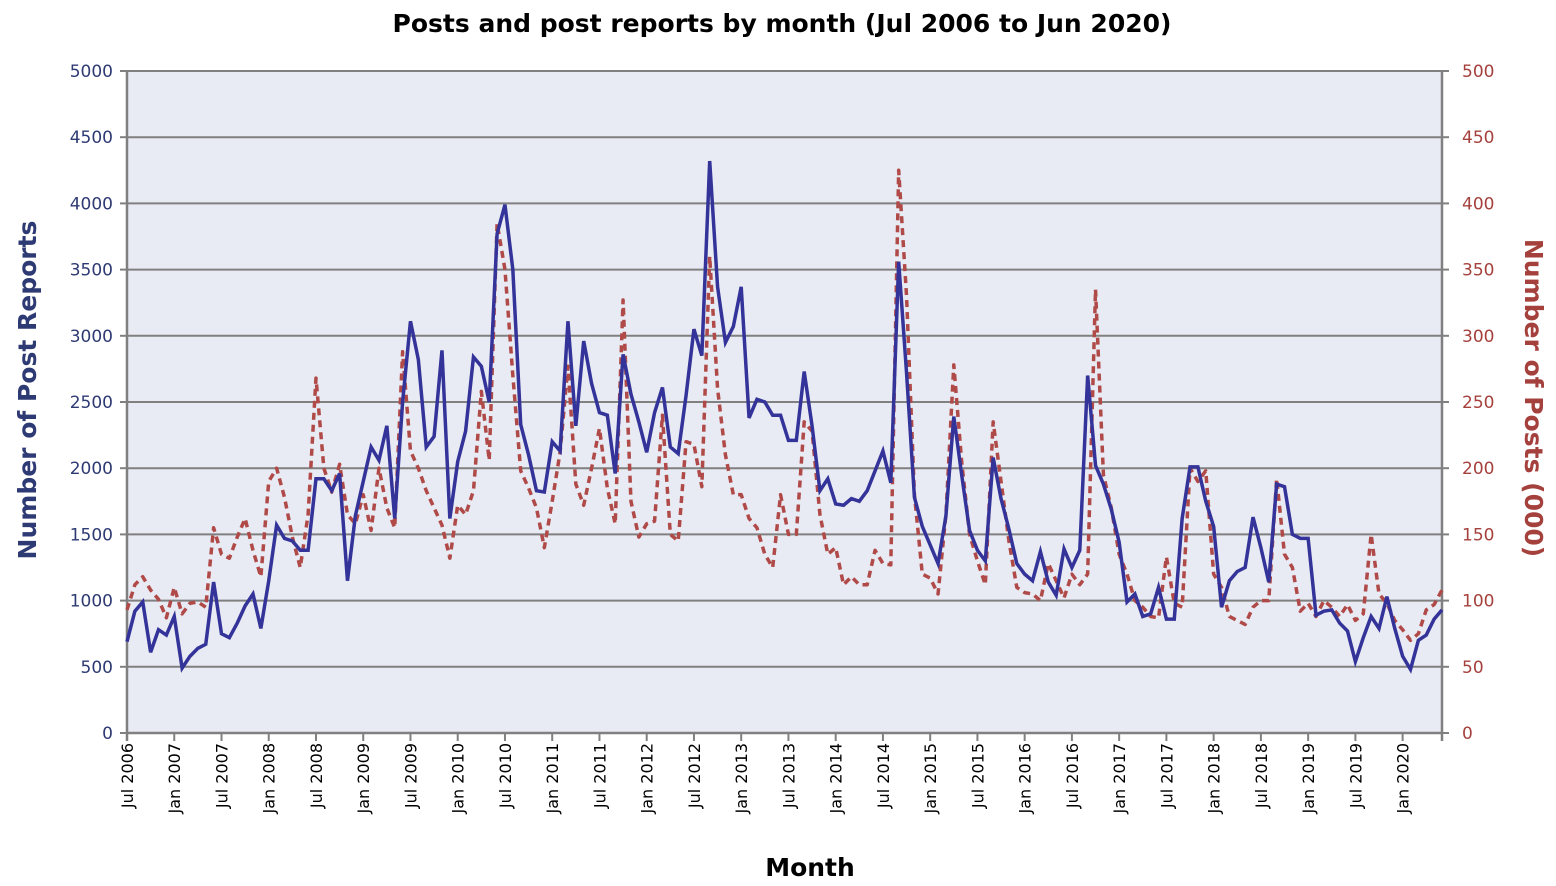 This screenshot has height=886, width=1556. Describe the element at coordinates (91, 403) in the screenshot. I see `left-tick-label: 2500` at that location.